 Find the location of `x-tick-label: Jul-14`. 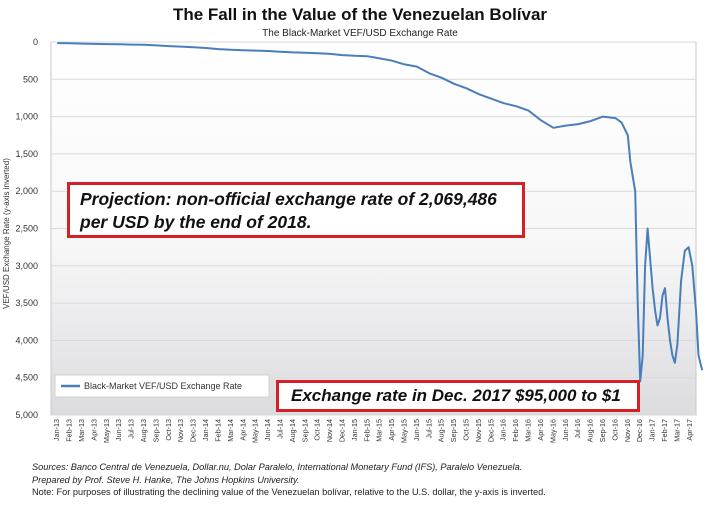

x-tick-label: Jul-14 is located at coordinates (279, 429).